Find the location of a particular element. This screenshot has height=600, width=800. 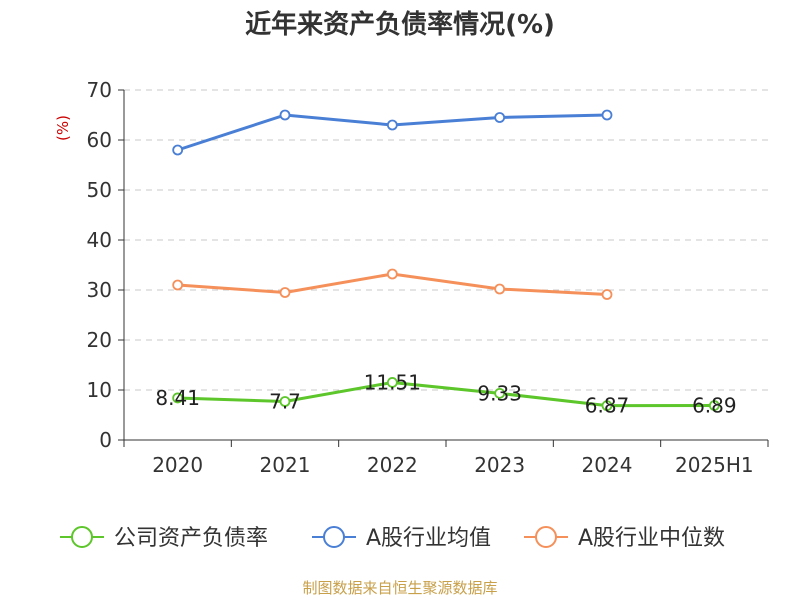

legend-item: A股行业中位数 is located at coordinates (624, 538).